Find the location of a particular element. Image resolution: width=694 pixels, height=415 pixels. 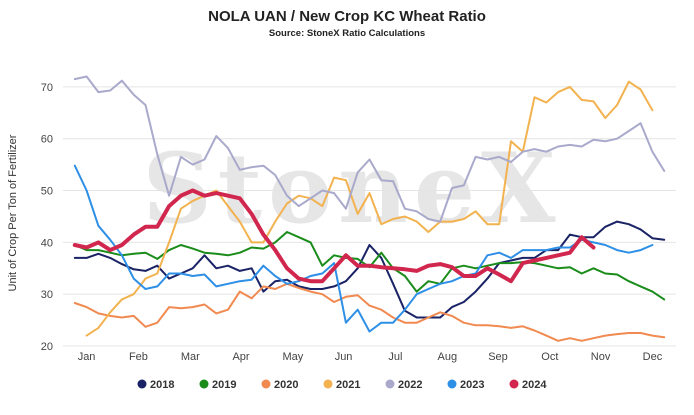

series-2020 is located at coordinates (369, 312).